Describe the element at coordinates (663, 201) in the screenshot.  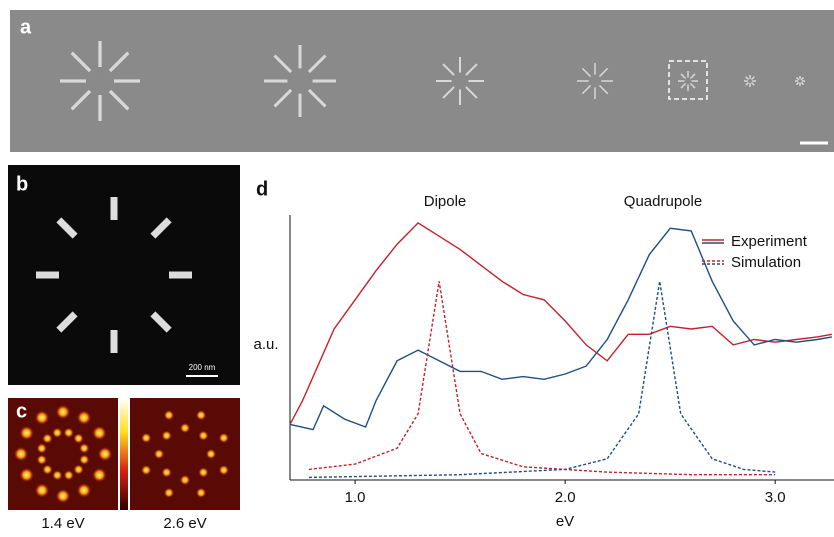
I see `annotation: Quadrupole` at that location.